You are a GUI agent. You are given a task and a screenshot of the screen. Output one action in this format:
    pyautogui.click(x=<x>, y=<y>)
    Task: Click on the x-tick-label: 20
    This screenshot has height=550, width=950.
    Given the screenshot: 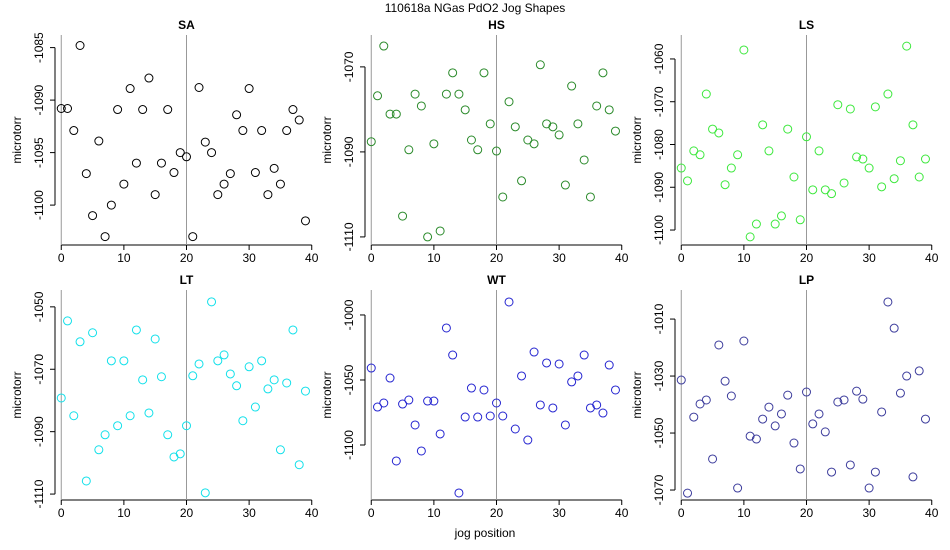 What is the action you would take?
    pyautogui.click(x=807, y=258)
    